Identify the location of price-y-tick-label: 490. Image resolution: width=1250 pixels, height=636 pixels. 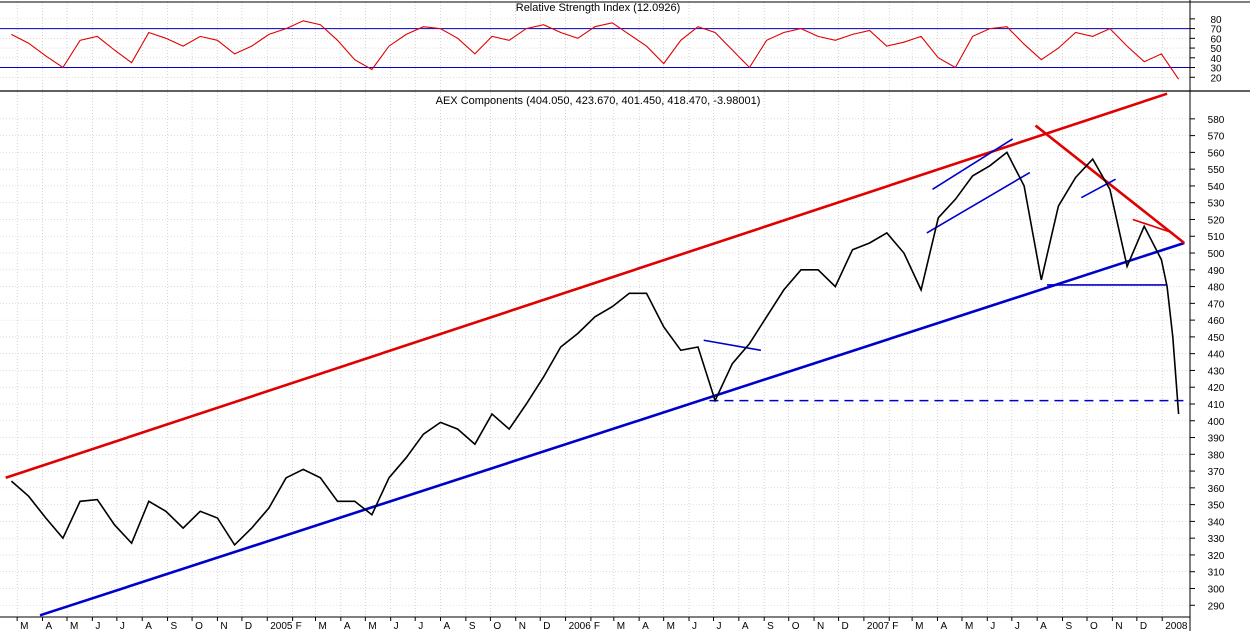
(1216, 271).